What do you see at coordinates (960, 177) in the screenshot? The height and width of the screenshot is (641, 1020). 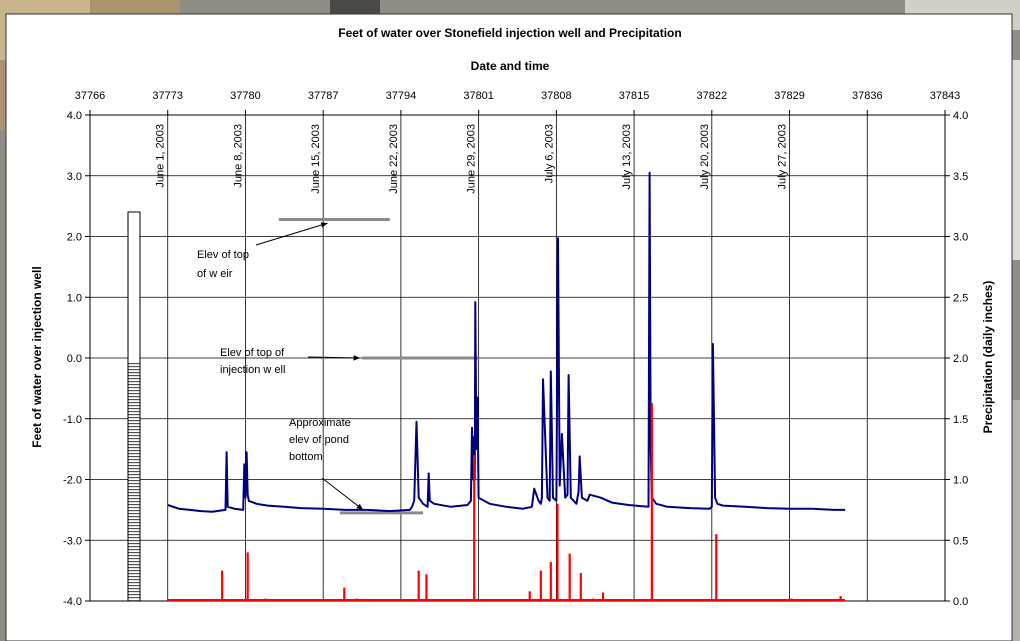 I see `y2-tick-label: 3.5` at bounding box center [960, 177].